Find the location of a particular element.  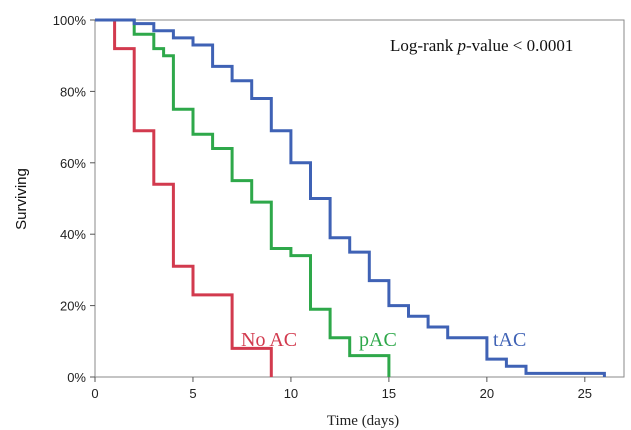

annotation-suffix: -value < 0.0001 is located at coordinates (519, 45).